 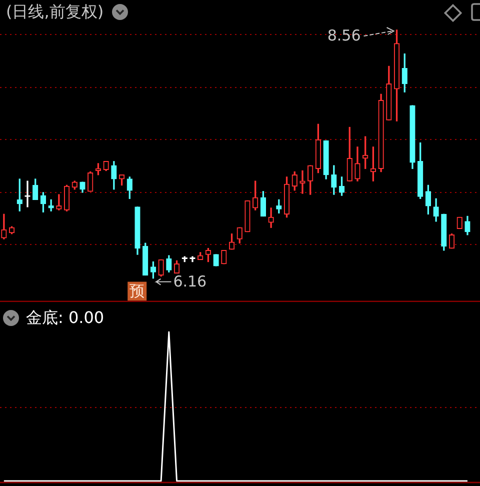 What do you see at coordinates (65, 318) in the screenshot?
I see `text: 金底: 0.00` at bounding box center [65, 318].